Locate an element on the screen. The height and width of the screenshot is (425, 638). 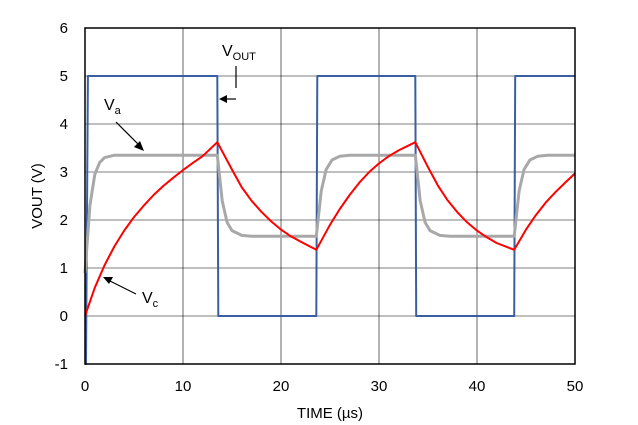
annotation-vc-label: Vc is located at coordinates (150, 300).